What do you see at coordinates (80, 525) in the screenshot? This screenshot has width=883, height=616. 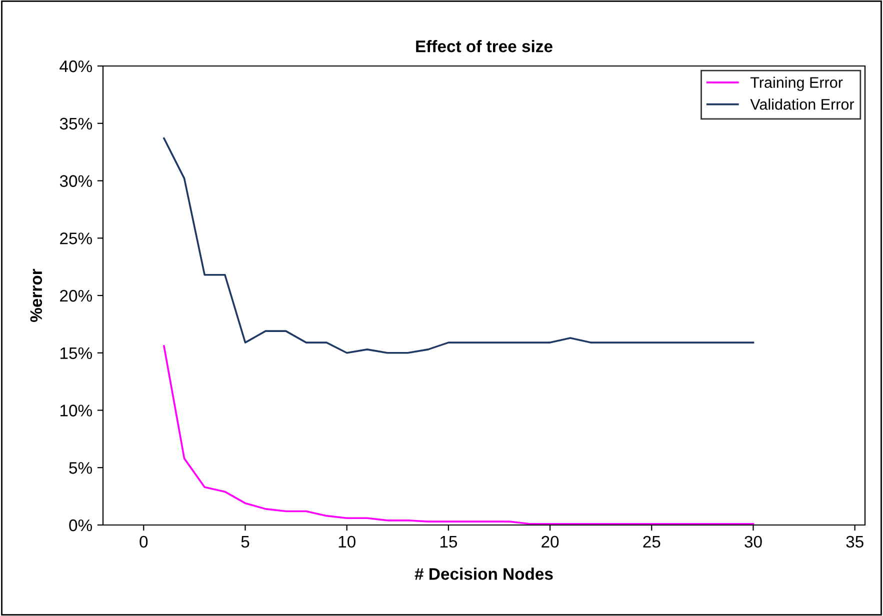 I see `y-tick-label: 0%` at bounding box center [80, 525].